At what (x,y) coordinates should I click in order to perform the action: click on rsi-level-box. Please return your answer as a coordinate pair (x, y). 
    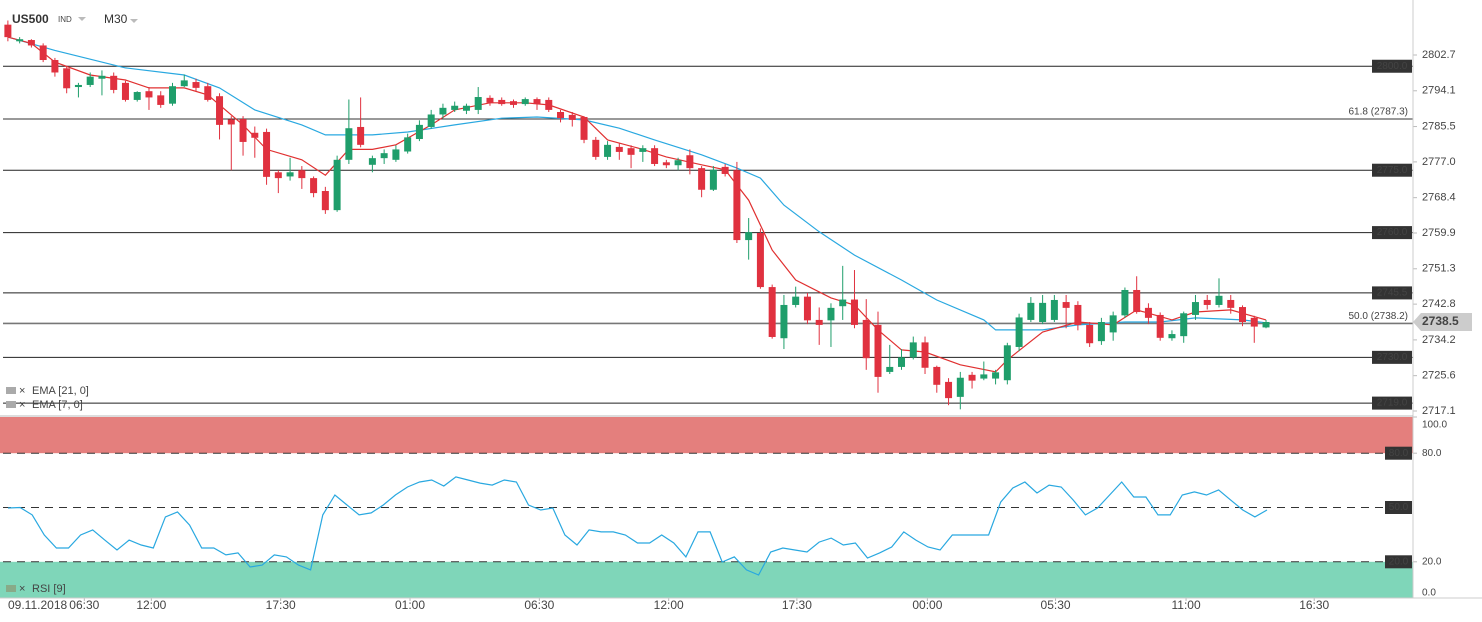
    Looking at the image, I should click on (1398, 562).